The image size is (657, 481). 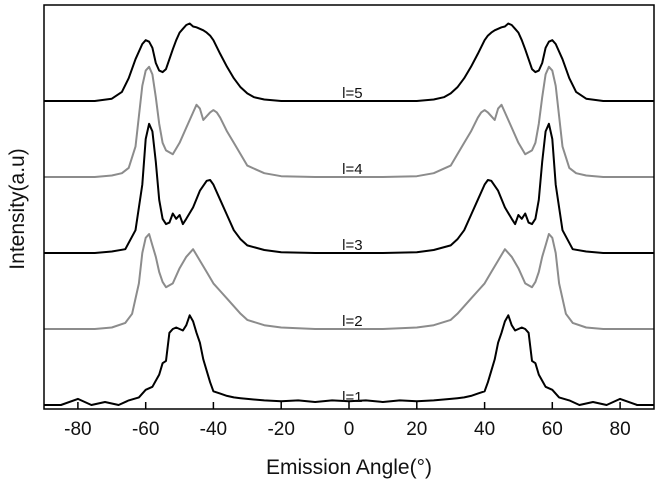 What do you see at coordinates (552, 429) in the screenshot?
I see `x-tick-label: 60` at bounding box center [552, 429].